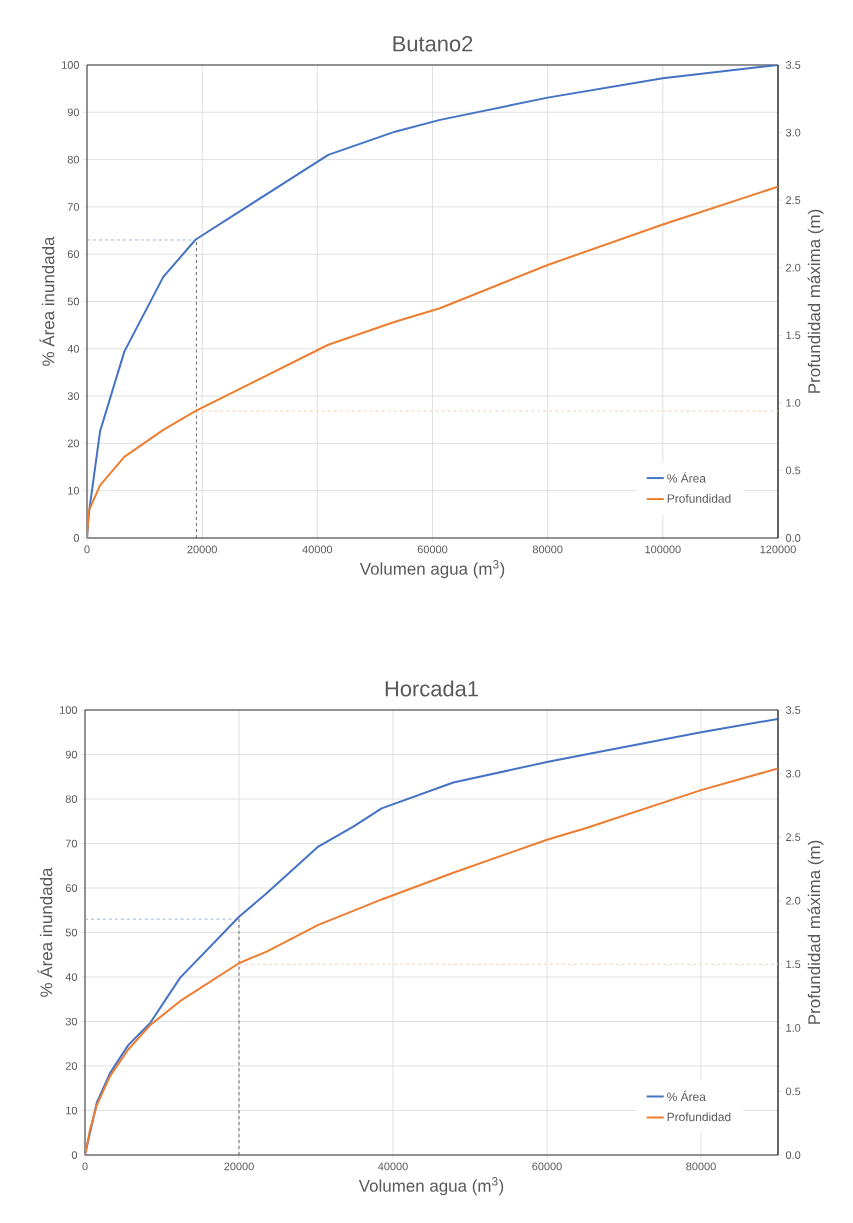 This screenshot has height=1223, width=853. I want to click on x-tick-label: 120000, so click(778, 549).